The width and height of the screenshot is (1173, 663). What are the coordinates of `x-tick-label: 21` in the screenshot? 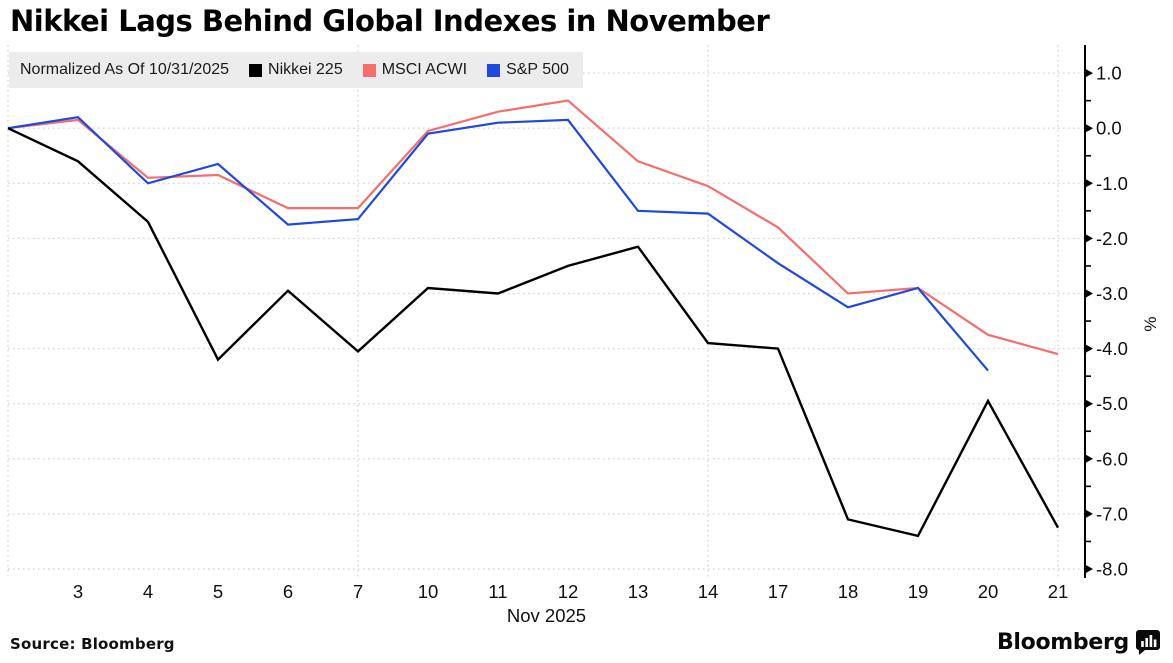 It's located at (1058, 591).